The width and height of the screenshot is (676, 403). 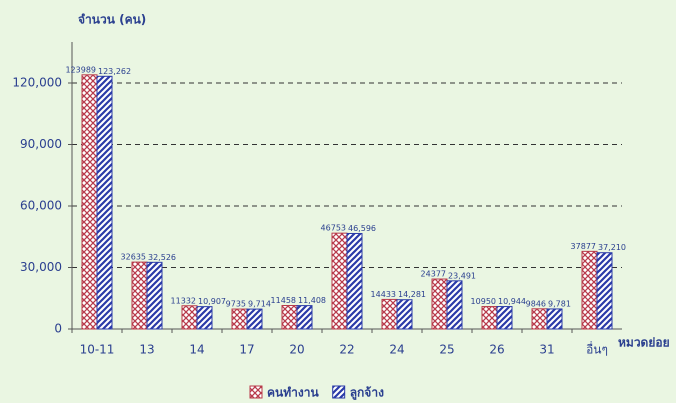 What do you see at coordinates (246, 350) in the screenshot?
I see `x-tick-label: 17` at bounding box center [246, 350].